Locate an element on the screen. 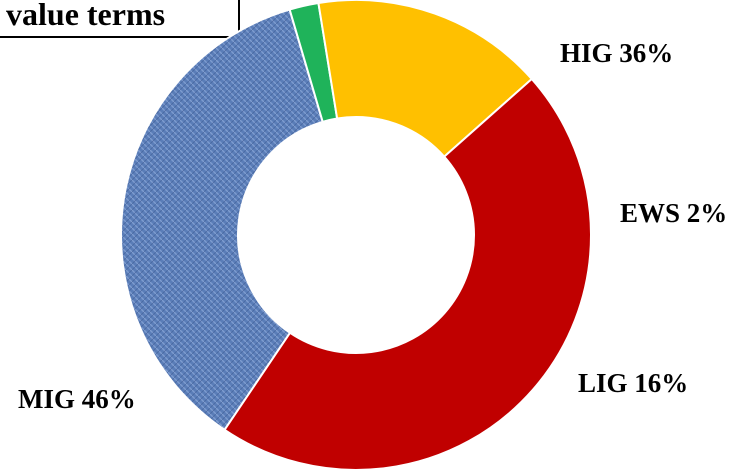  label-lig: LIG 16% is located at coordinates (633, 383).